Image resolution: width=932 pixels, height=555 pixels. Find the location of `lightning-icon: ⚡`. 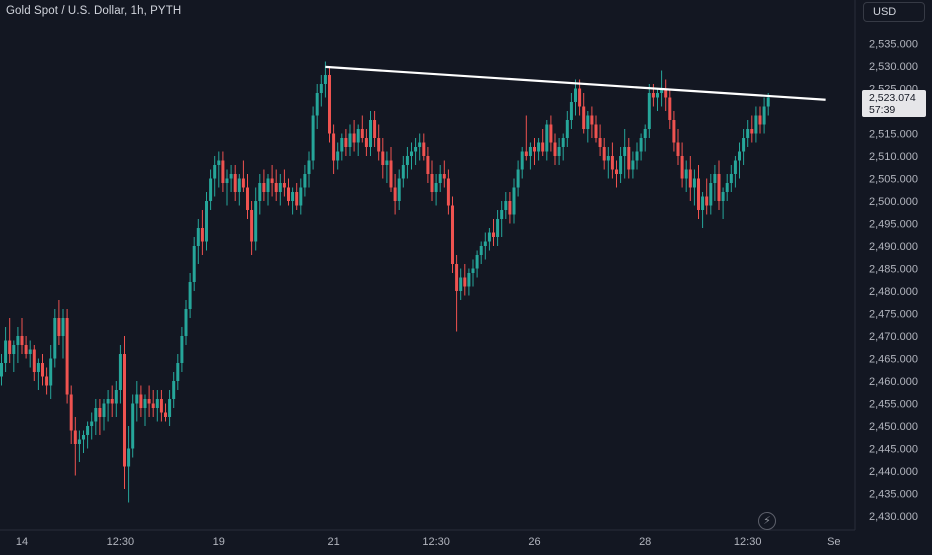

lightning-icon: ⚡ is located at coordinates (767, 521).